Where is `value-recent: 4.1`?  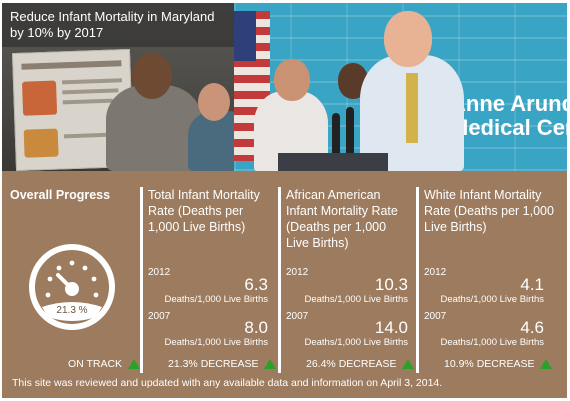
value-recent: 4.1 is located at coordinates (532, 284).